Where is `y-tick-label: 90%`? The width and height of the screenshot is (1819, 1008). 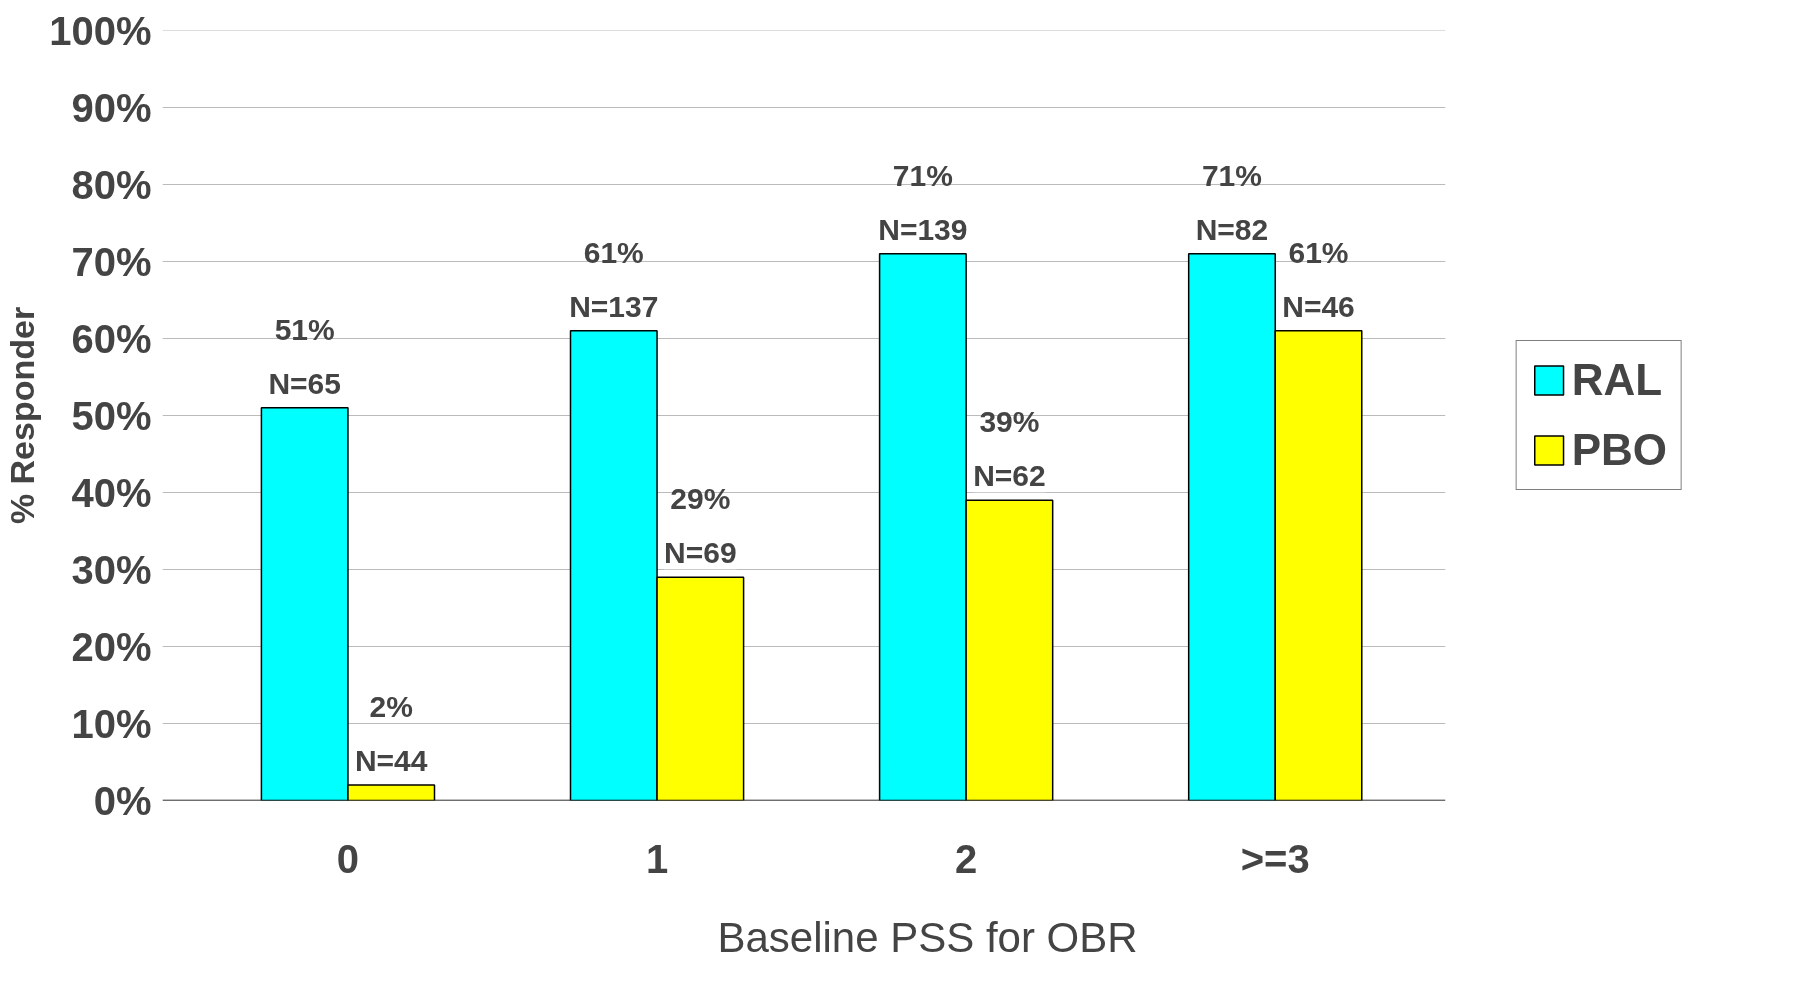 y-tick-label: 90% is located at coordinates (111, 107).